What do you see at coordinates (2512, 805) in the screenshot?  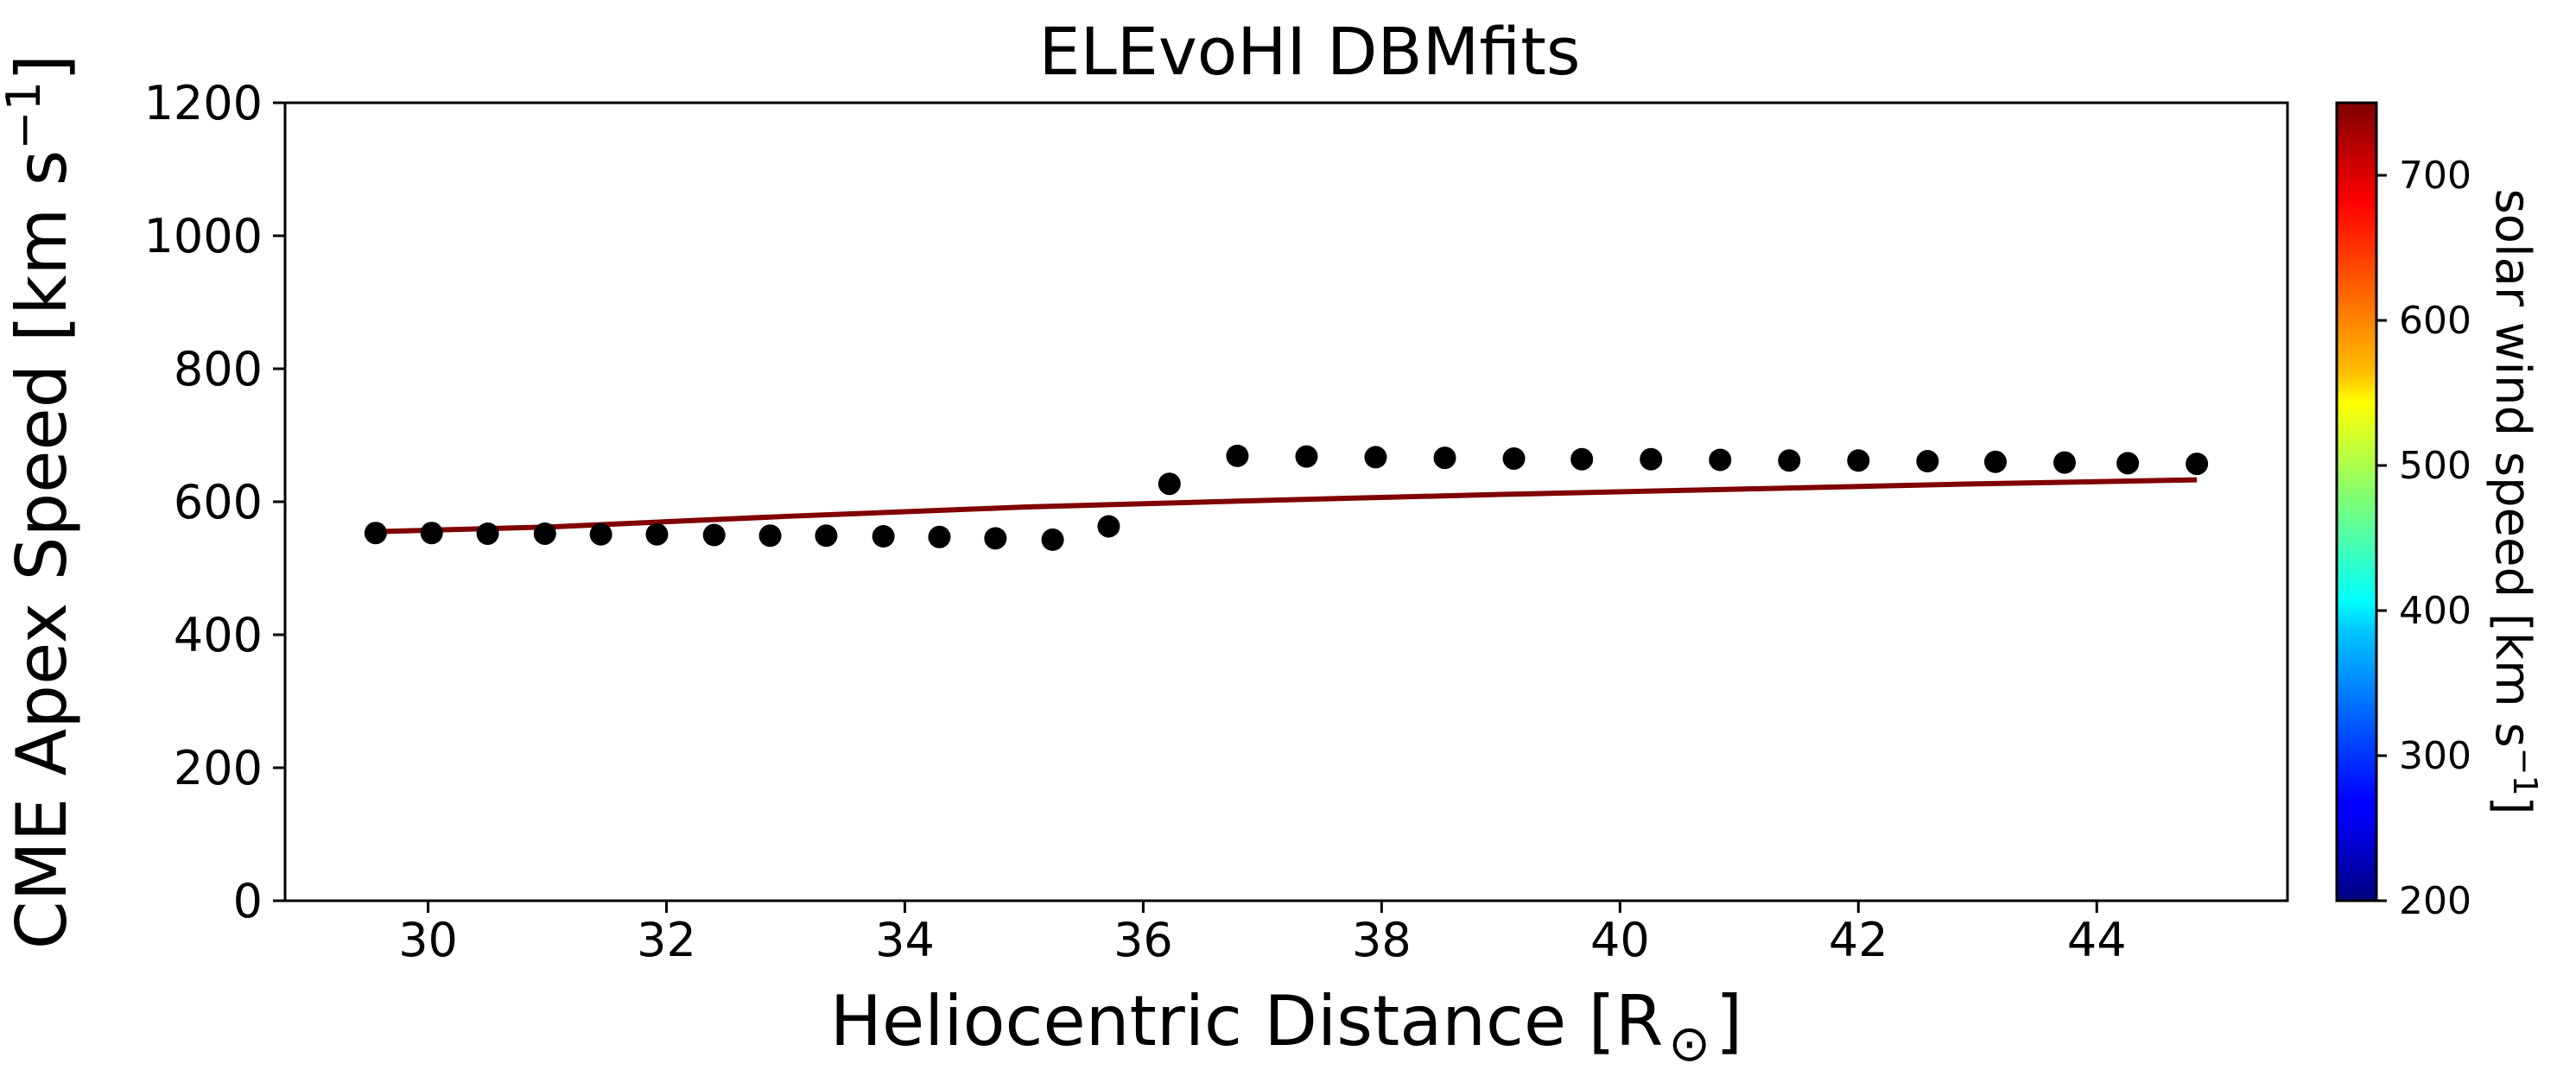 I see `colorbar-label-end: ]` at bounding box center [2512, 805].